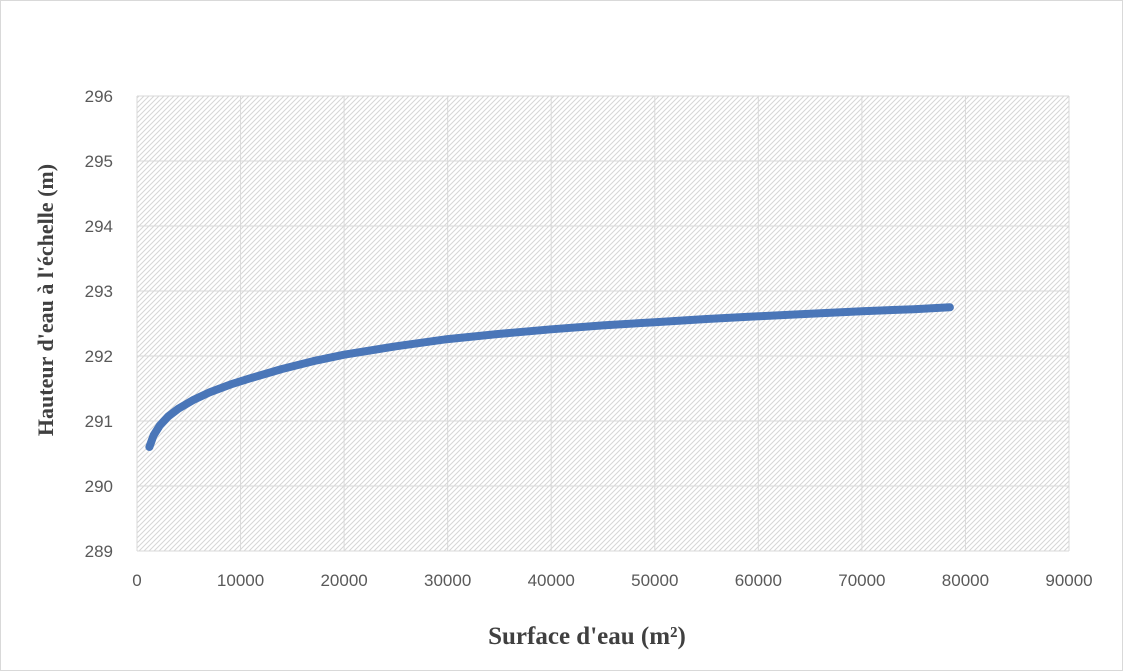 The image size is (1123, 671). What do you see at coordinates (551, 580) in the screenshot?
I see `x-tick-label: 40000` at bounding box center [551, 580].